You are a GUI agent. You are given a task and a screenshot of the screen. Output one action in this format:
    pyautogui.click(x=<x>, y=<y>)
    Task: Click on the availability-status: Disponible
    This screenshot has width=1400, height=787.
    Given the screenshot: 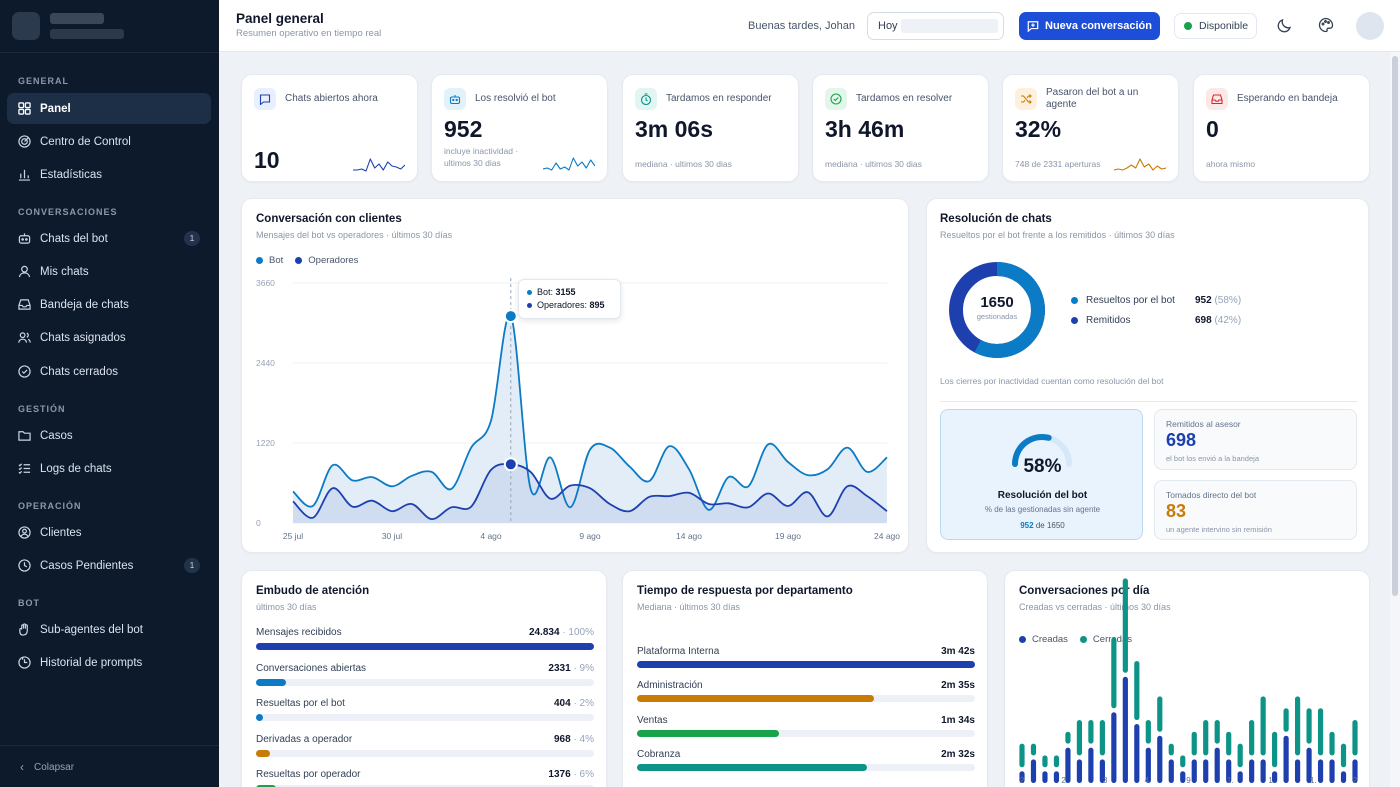 What is the action you would take?
    pyautogui.click(x=1215, y=26)
    